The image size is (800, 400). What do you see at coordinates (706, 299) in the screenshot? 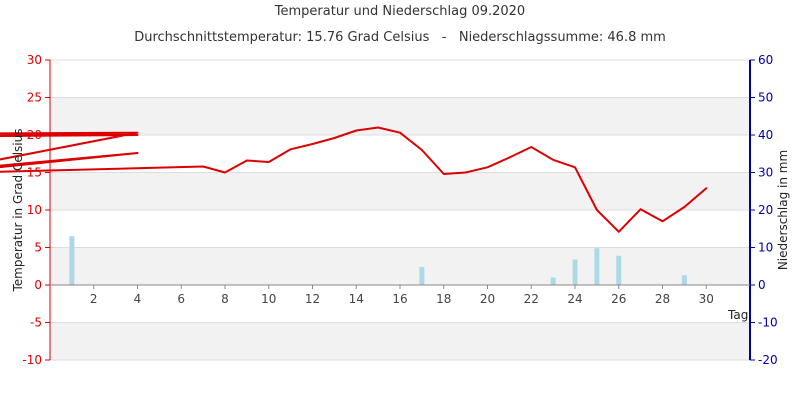
I see `x-tick-label: 30` at bounding box center [706, 299].